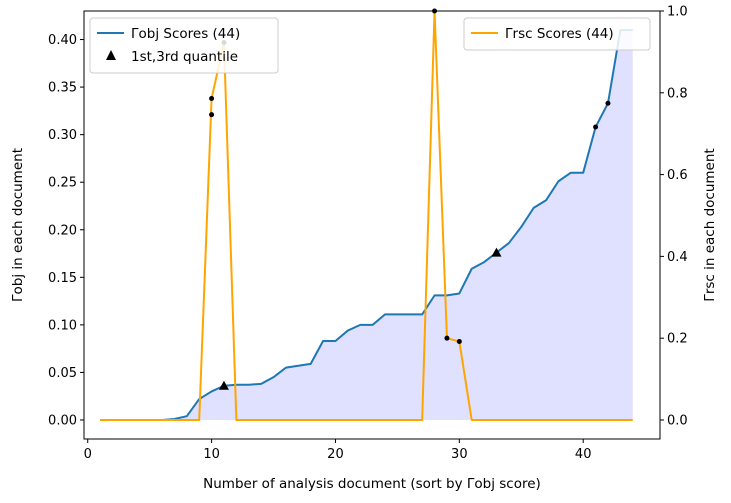 This screenshot has height=503, width=731. I want to click on legend-left: Γobj Scores (44) 1st,3rd quantile, so click(184, 45).